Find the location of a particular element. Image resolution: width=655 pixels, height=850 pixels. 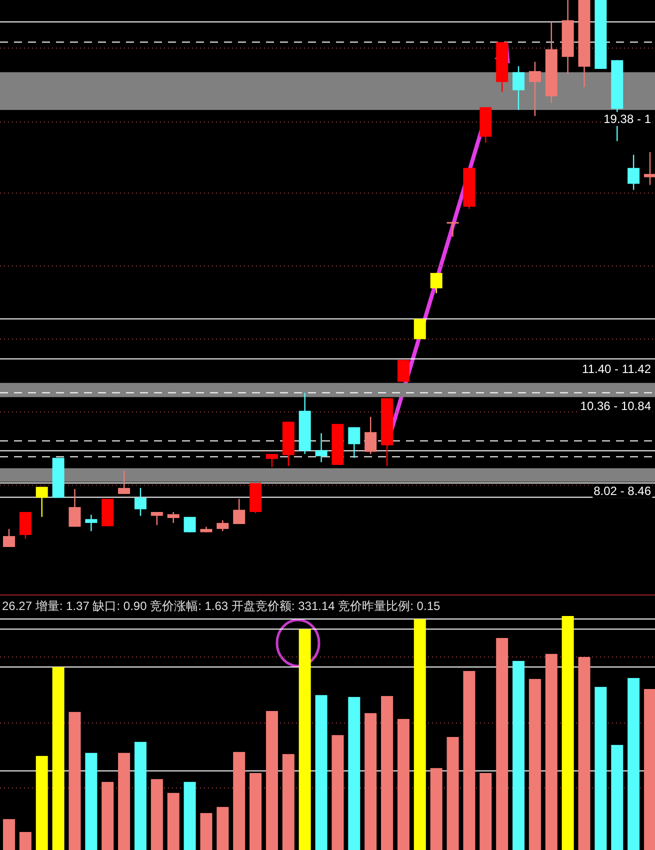

band-label: 8.02 - 8.46 is located at coordinates (623, 491).